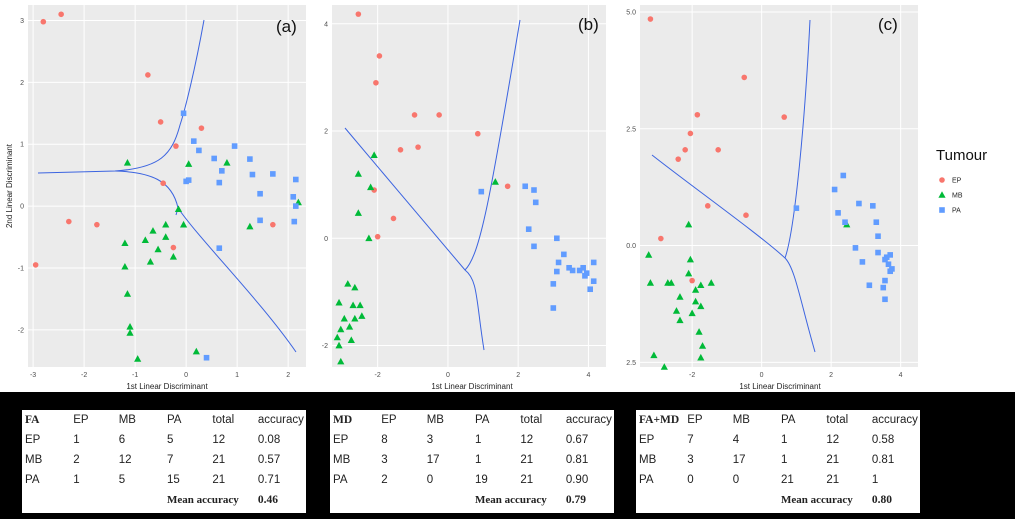 This screenshot has width=1015, height=519. I want to click on y-tick-label: 1, so click(22, 145).